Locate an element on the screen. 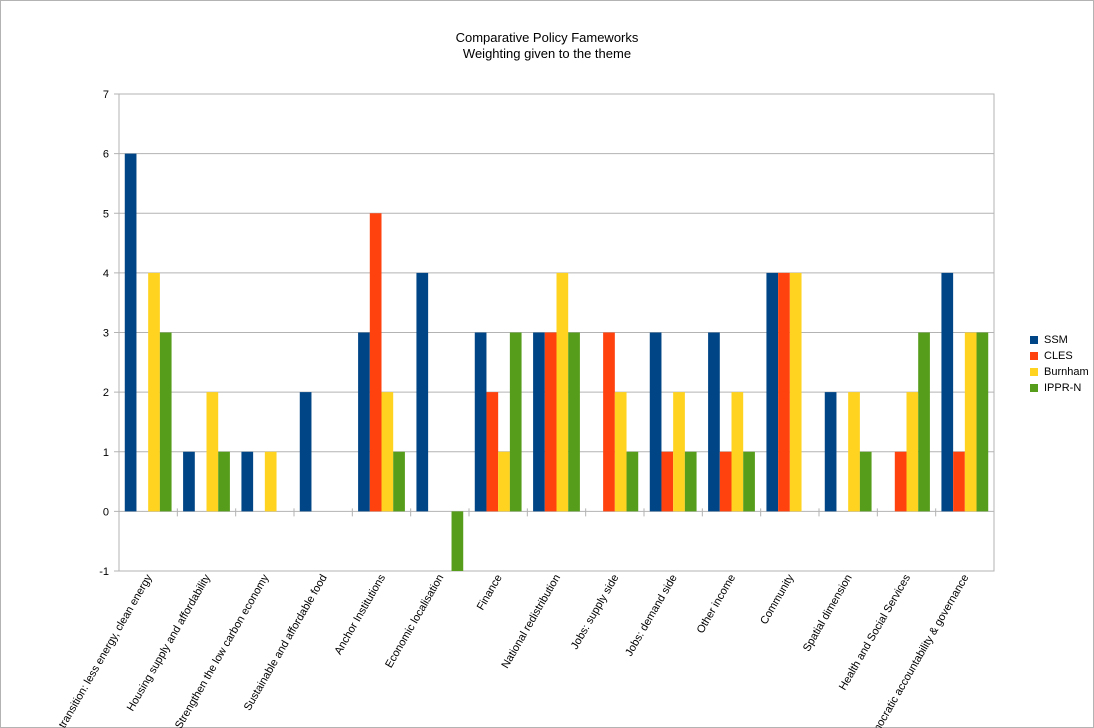 Image resolution: width=1094 pixels, height=728 pixels. x-category-label: Economic localisation is located at coordinates (414, 622).